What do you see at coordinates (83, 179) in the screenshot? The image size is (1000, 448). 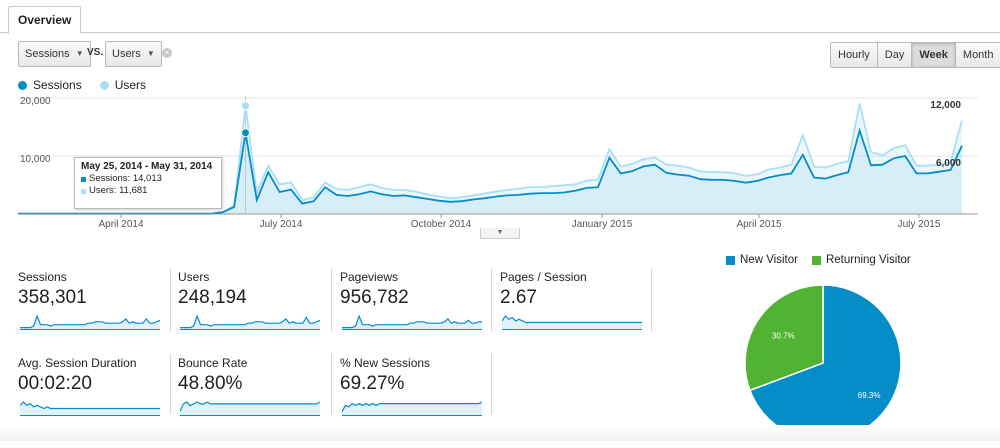 I see `sessions-square-icon` at bounding box center [83, 179].